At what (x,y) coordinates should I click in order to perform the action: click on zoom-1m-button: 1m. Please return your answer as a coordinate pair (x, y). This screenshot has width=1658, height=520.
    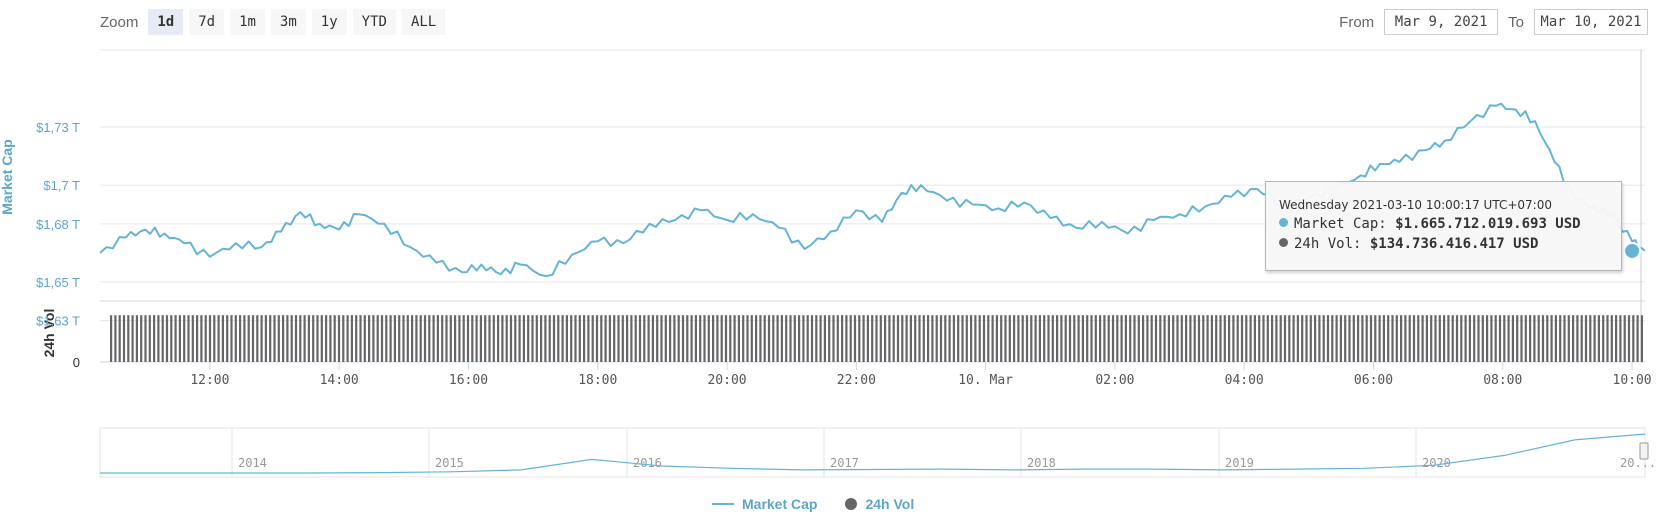
    Looking at the image, I should click on (247, 22).